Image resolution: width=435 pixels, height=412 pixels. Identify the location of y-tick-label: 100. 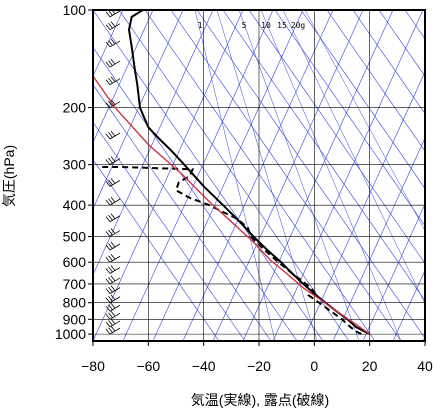
(75, 10).